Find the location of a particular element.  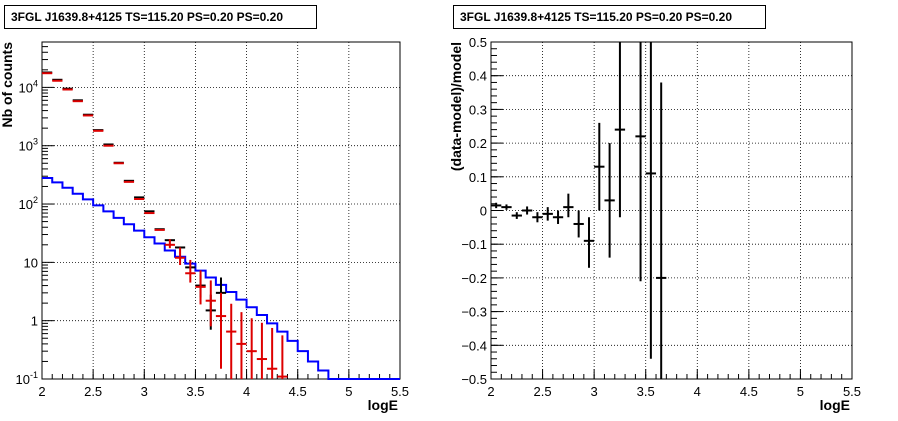

y-tick-label: 0.5 is located at coordinates (478, 42).